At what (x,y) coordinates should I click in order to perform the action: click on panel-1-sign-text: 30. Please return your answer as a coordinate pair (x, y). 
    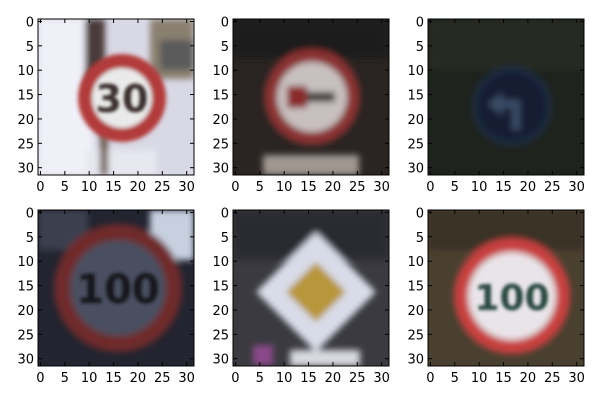
    Looking at the image, I should click on (122, 99).